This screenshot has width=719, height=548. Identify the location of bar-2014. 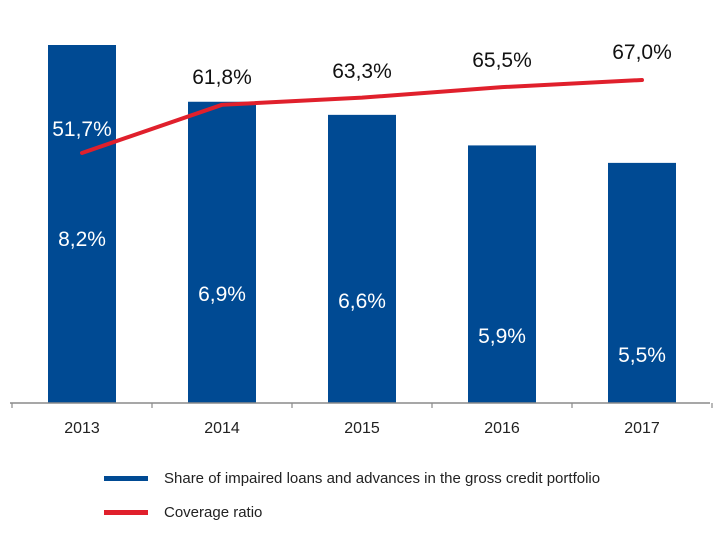
(222, 252).